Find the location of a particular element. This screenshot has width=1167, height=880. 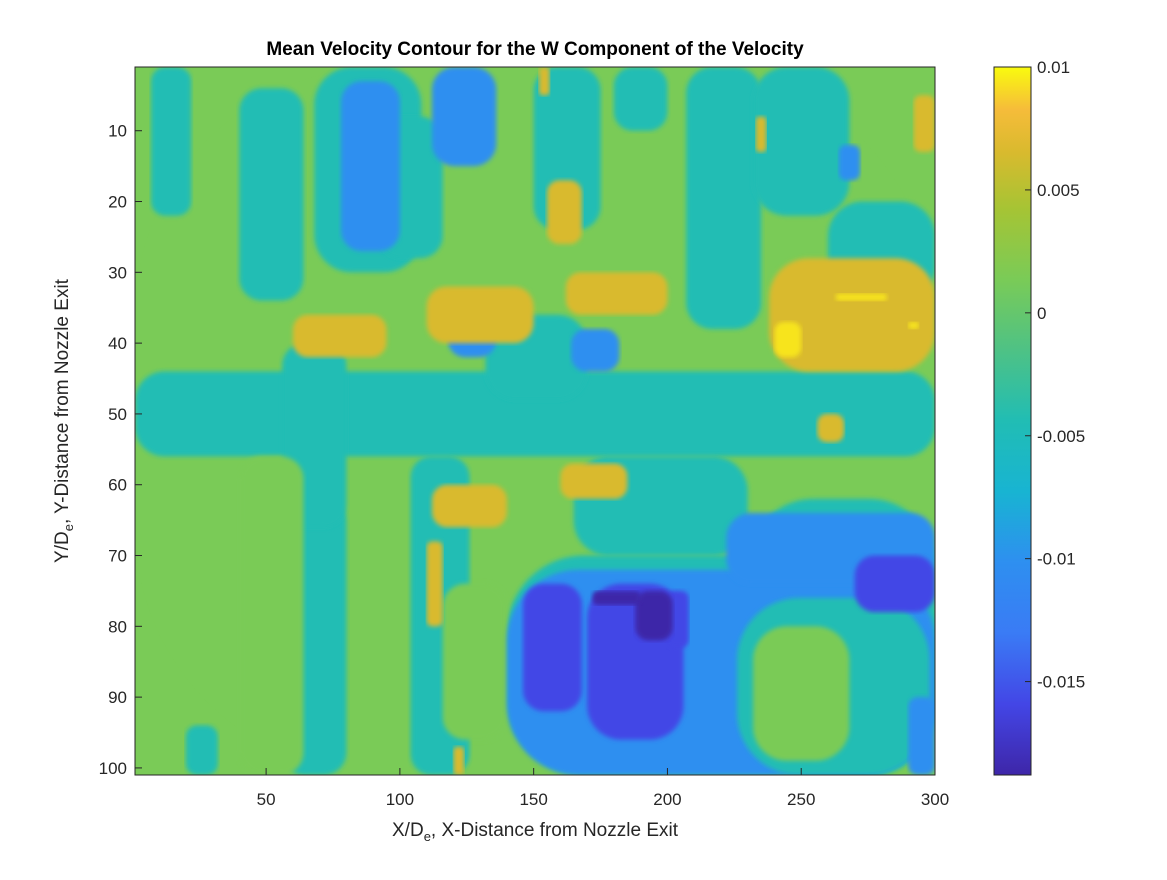

x-axis-label: X/De, X-Distance from Nozzle Exit is located at coordinates (535, 832).